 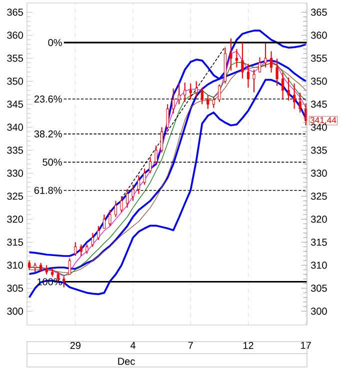 I want to click on y2-tick-label: 345, so click(x=15, y=104).